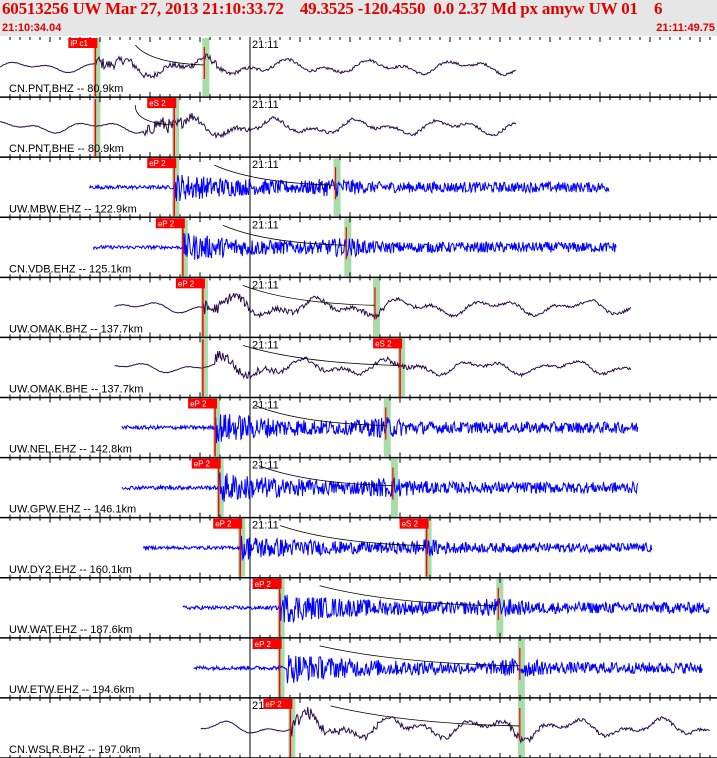 This screenshot has width=717, height=758. What do you see at coordinates (32, 28) in the screenshot?
I see `start-time: 21:10:34.04` at bounding box center [32, 28].